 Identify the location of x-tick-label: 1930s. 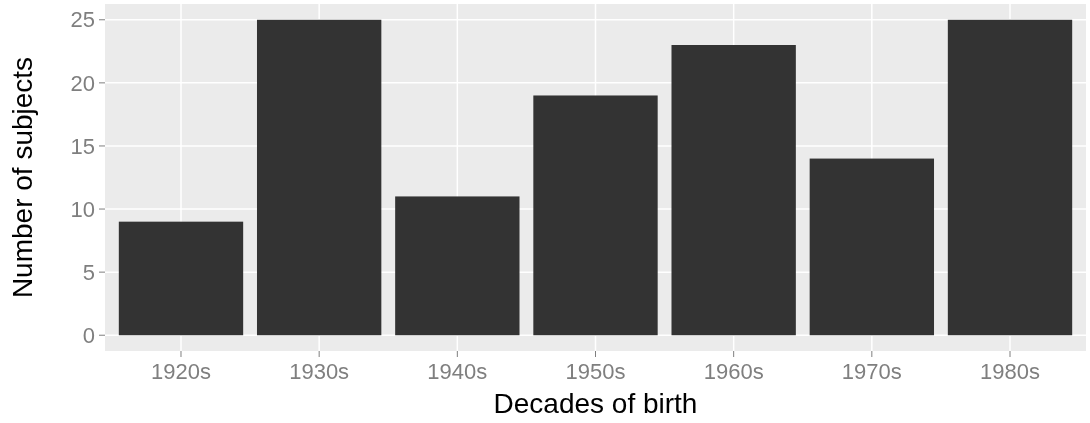
(319, 371).